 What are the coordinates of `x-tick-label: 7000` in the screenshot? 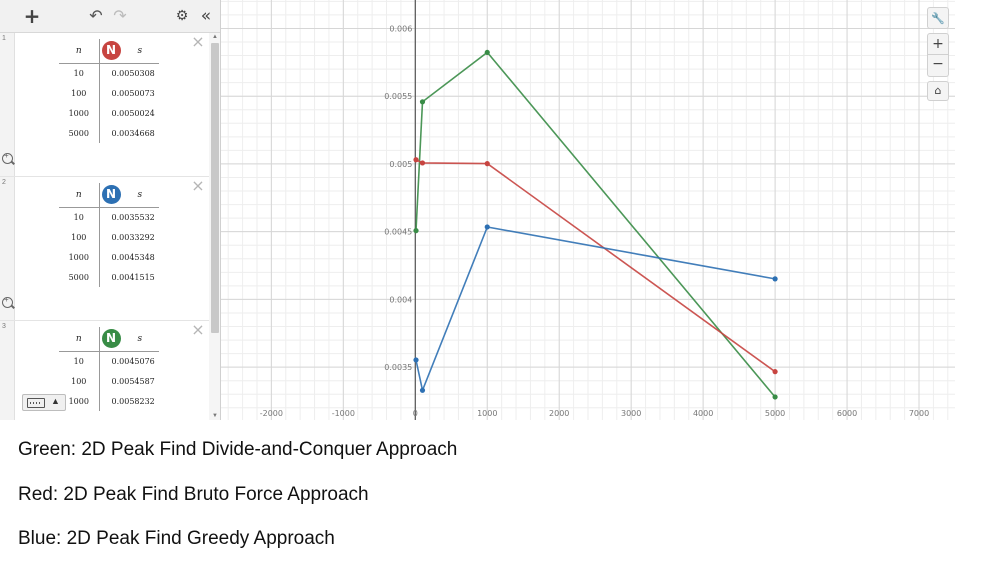 It's located at (919, 413).